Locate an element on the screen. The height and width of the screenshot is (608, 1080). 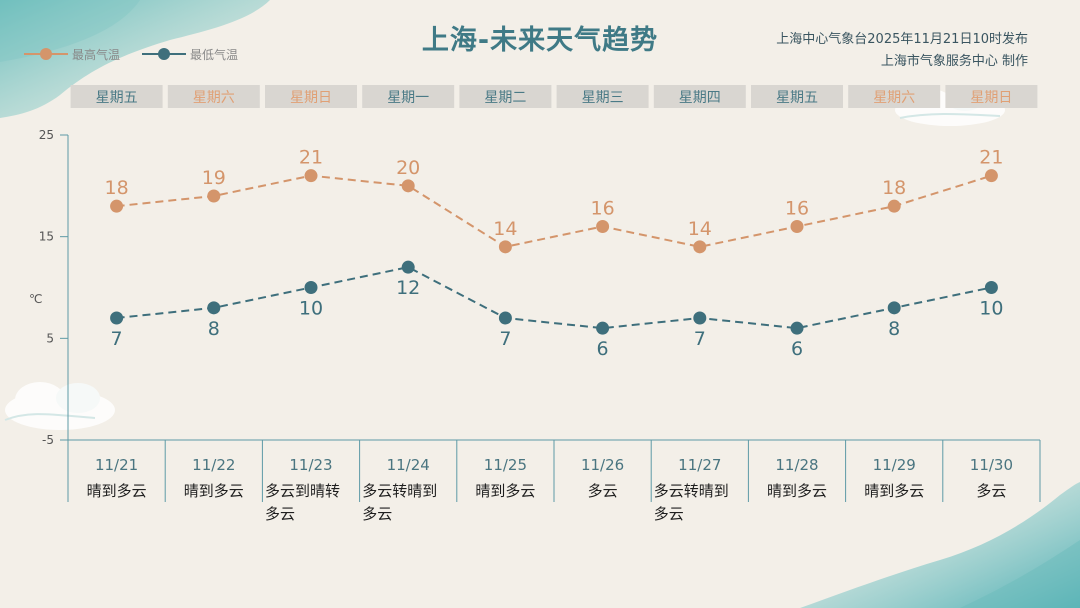
date-label-1: 11/22 is located at coordinates (213, 465).